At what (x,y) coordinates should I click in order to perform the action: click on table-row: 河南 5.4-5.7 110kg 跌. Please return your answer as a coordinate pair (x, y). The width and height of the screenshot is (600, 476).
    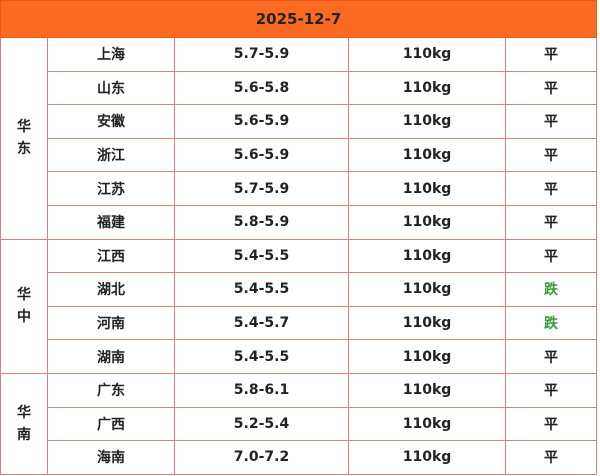
    Looking at the image, I should click on (299, 323).